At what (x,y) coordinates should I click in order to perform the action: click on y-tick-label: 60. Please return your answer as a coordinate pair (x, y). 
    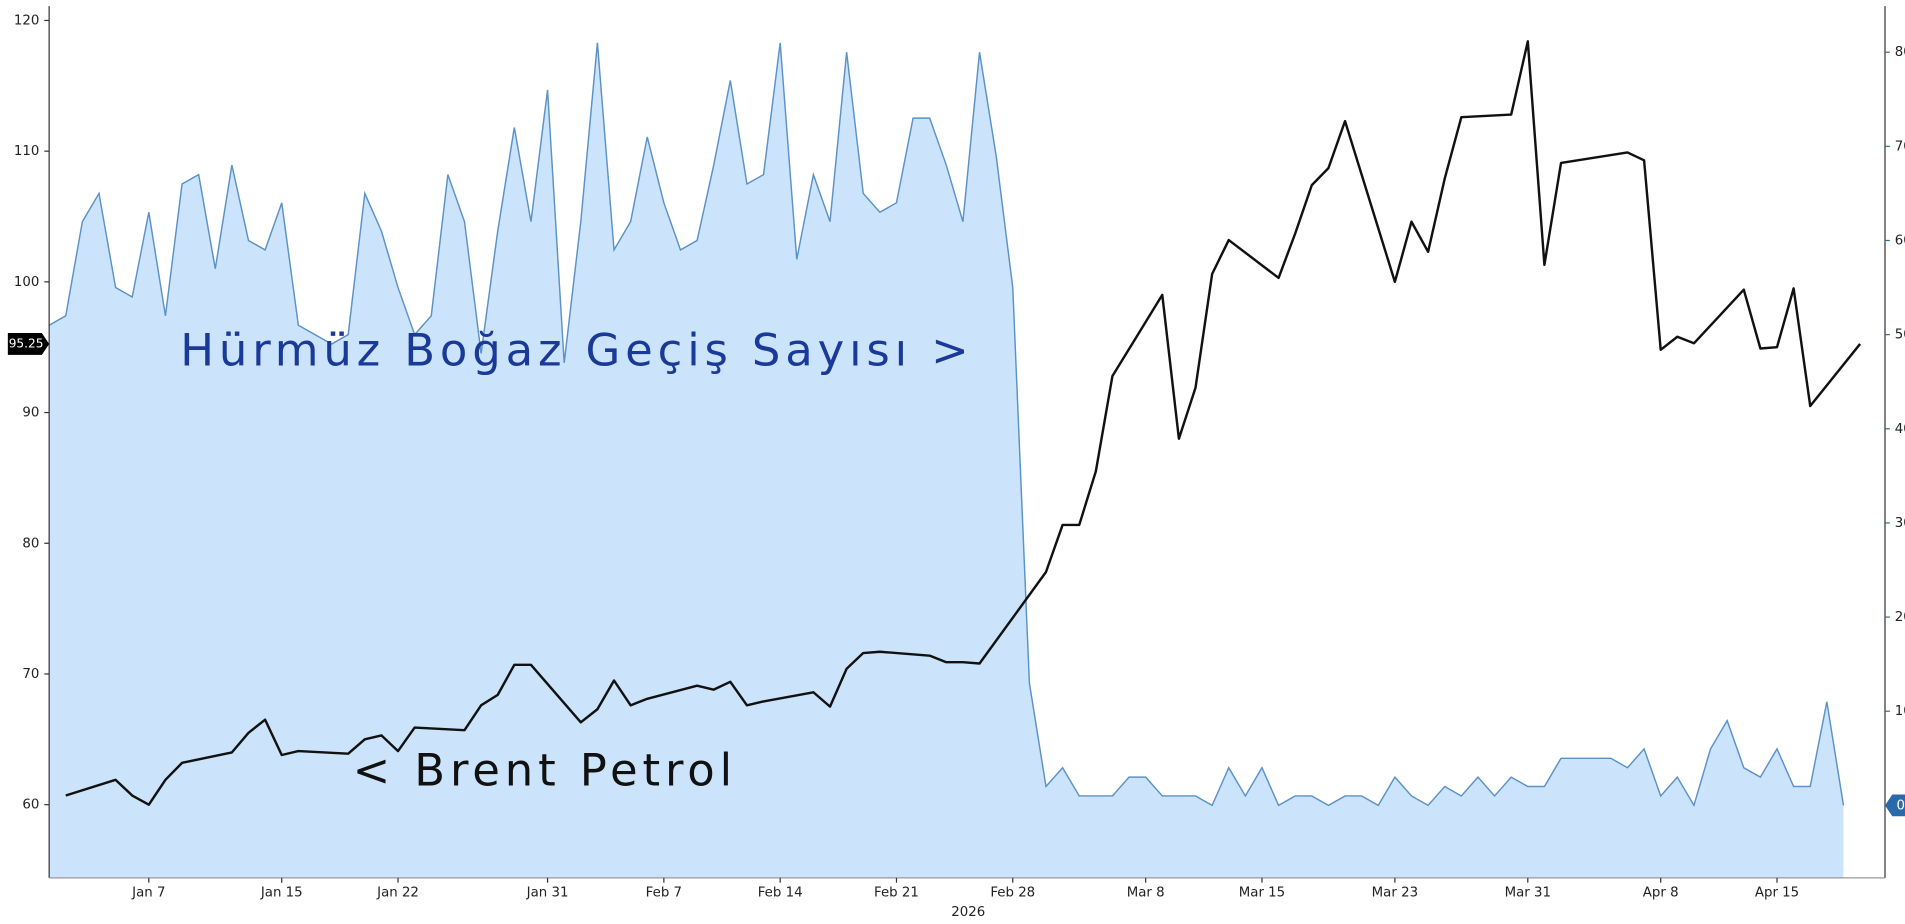
    Looking at the image, I should click on (30, 805).